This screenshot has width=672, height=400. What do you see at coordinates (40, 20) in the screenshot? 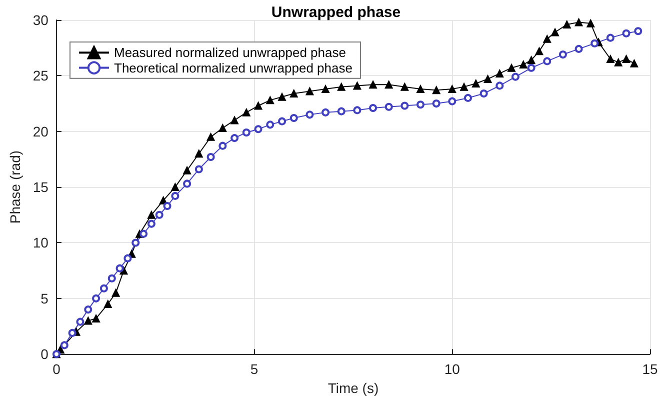
I see `y-tick-label: 30` at bounding box center [40, 20].